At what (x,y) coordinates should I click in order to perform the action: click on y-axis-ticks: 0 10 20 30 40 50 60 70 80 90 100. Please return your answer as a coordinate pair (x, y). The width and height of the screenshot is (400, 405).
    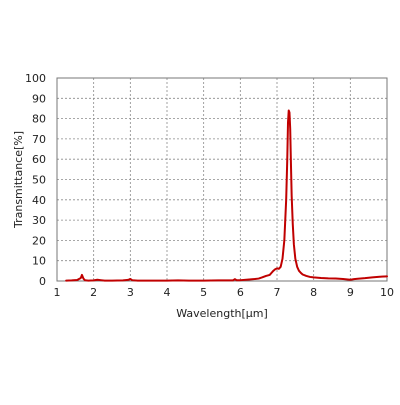
    Looking at the image, I should click on (35, 180).